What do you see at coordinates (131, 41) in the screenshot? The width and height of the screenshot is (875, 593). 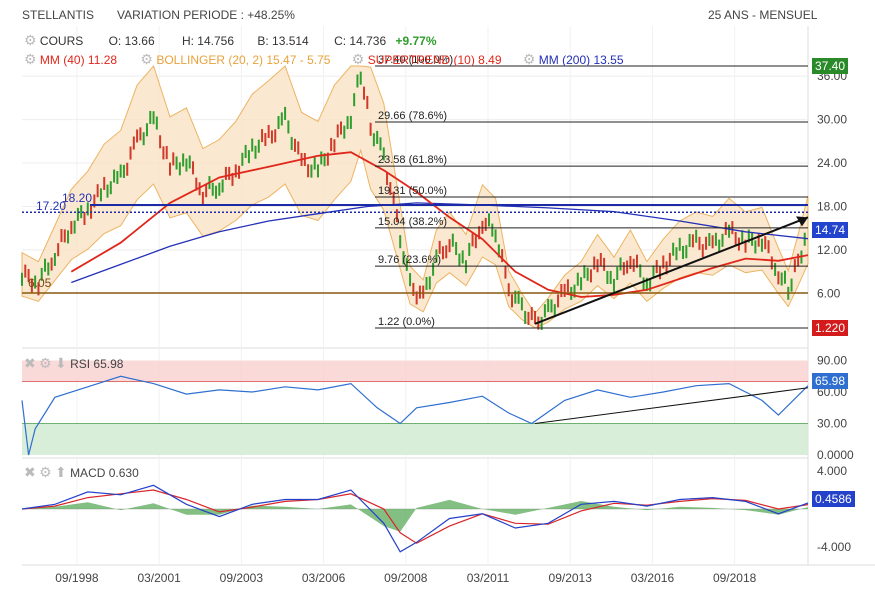 I see `legend-open: O: 13.66` at bounding box center [131, 41].